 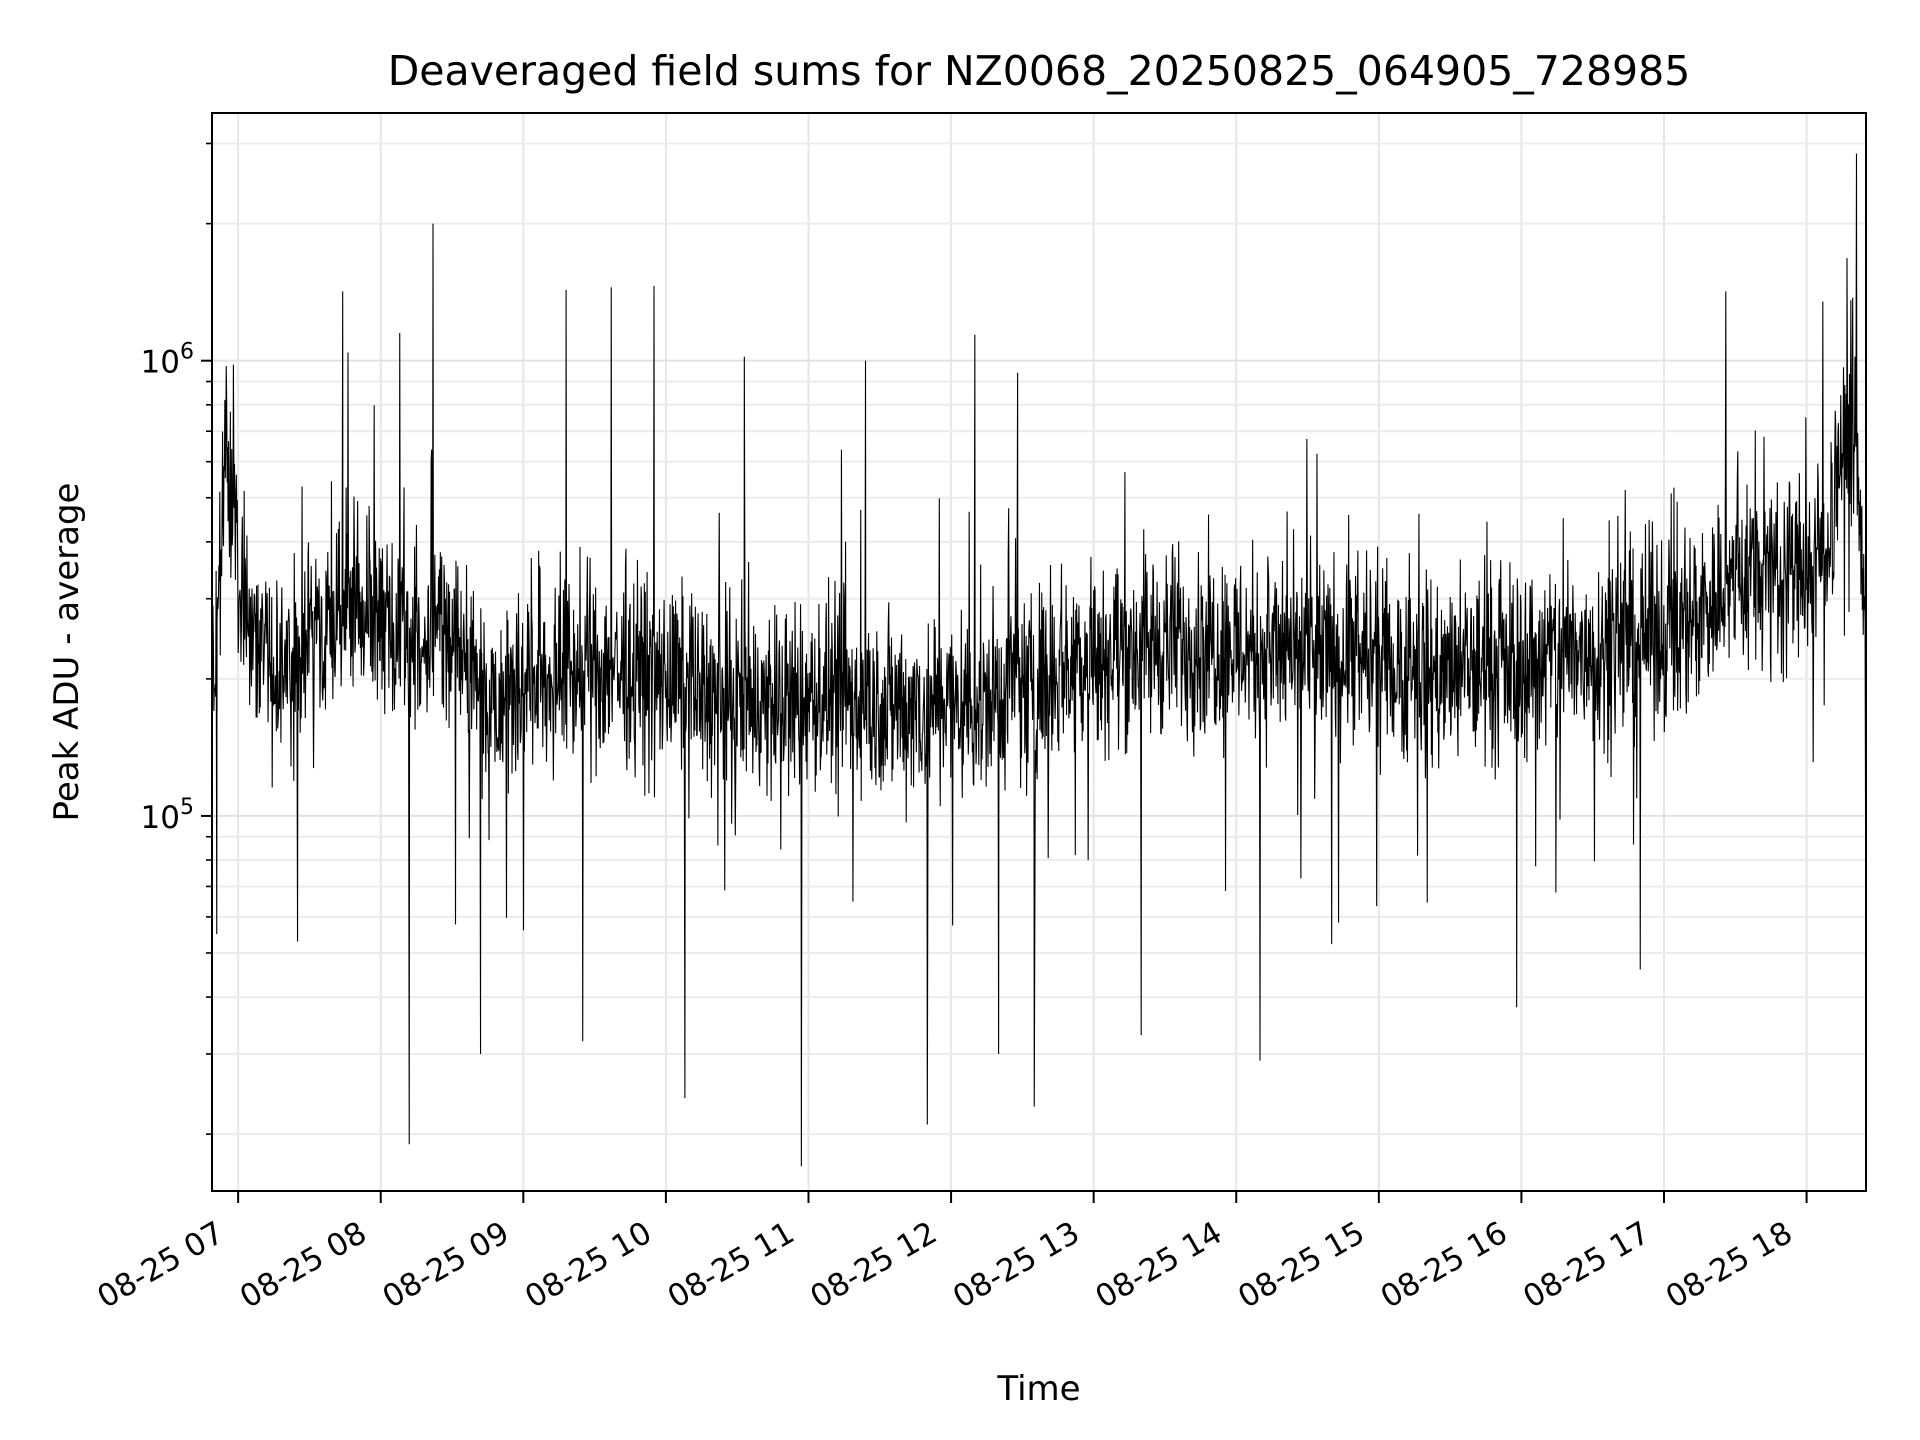 What do you see at coordinates (167, 815) in the screenshot?
I see `y-tick-label: 10⁵` at bounding box center [167, 815].